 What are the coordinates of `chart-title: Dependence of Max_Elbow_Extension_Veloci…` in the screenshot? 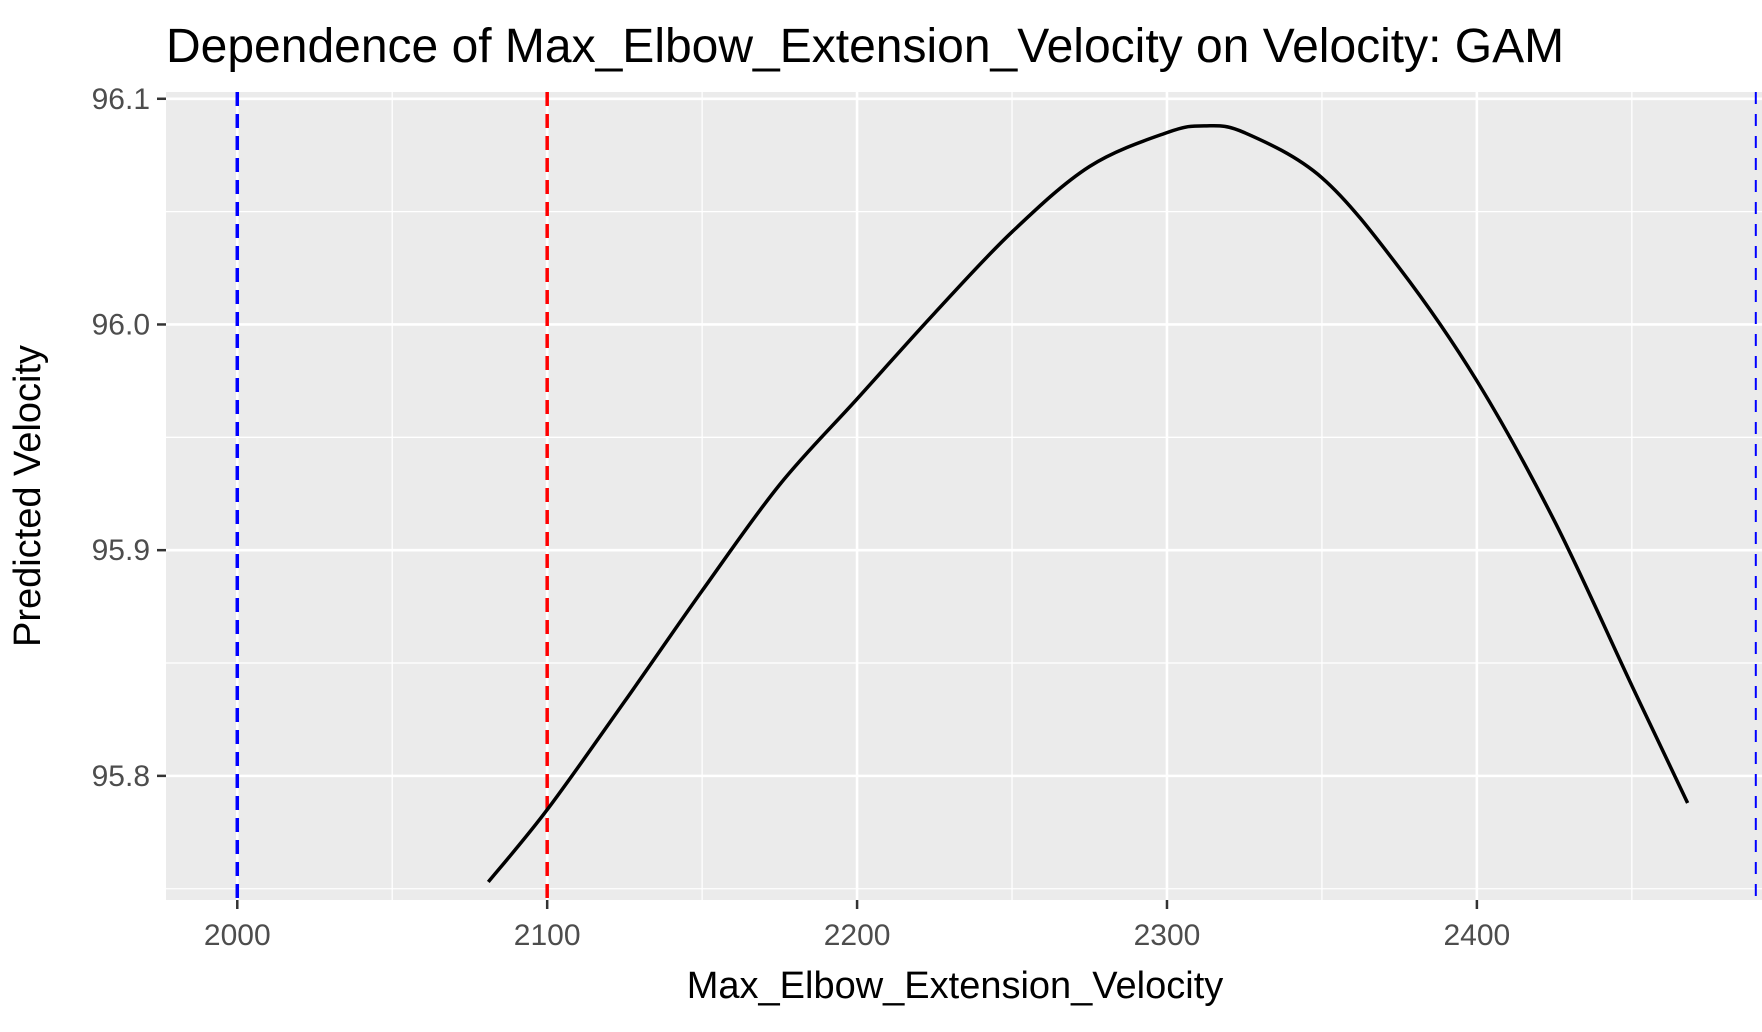 It's located at (865, 46).